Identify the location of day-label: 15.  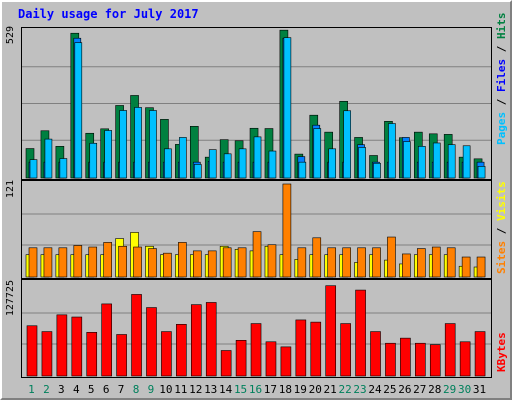
(240, 389).